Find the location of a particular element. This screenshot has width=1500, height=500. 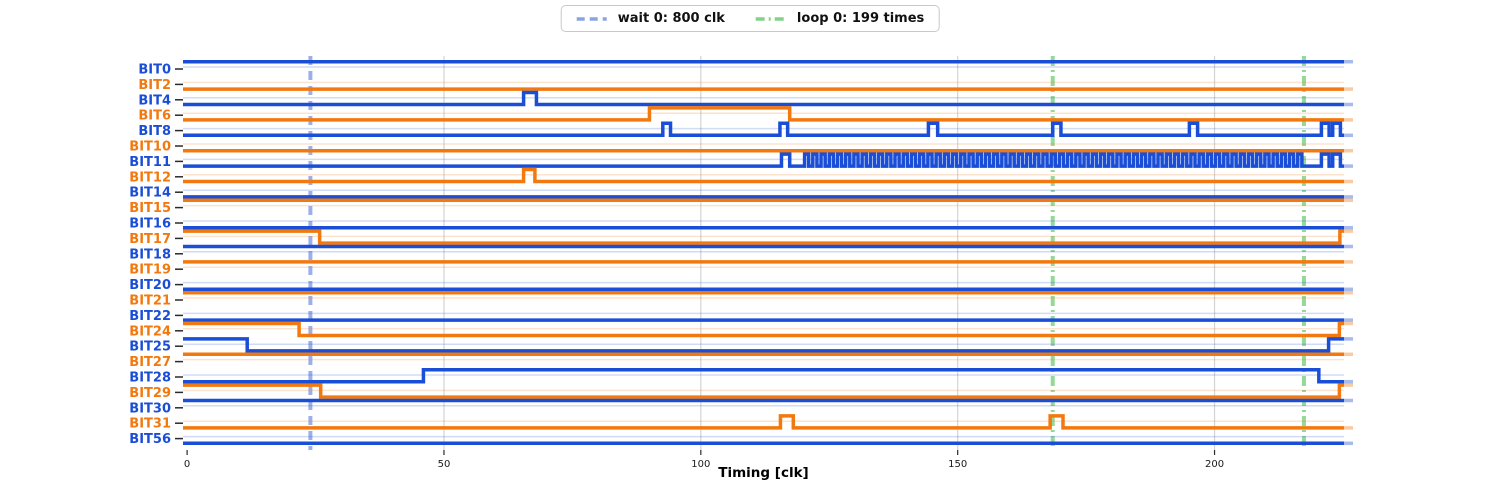

ytick-label-BIT6: BIT6 is located at coordinates (154, 116).